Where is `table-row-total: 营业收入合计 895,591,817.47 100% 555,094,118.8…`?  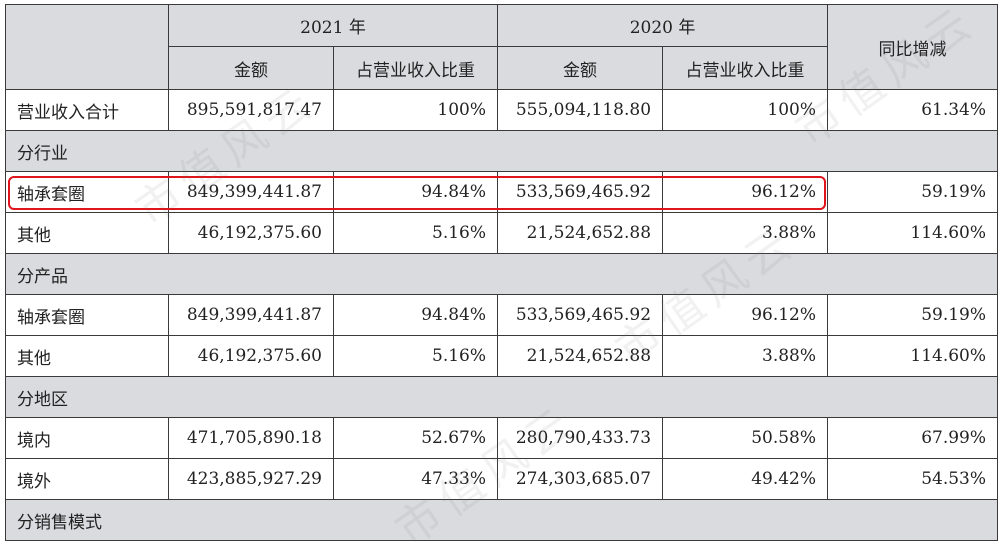 table-row-total: 营业收入合计 895,591,817.47 100% 555,094,118.8… is located at coordinates (502, 110).